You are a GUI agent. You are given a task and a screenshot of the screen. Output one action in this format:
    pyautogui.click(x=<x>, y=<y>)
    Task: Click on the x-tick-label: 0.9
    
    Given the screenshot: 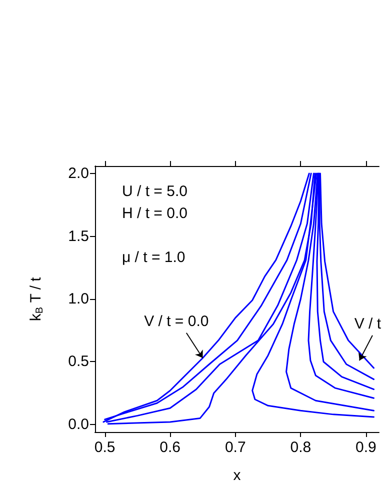 What is the action you would take?
    pyautogui.click(x=366, y=447)
    